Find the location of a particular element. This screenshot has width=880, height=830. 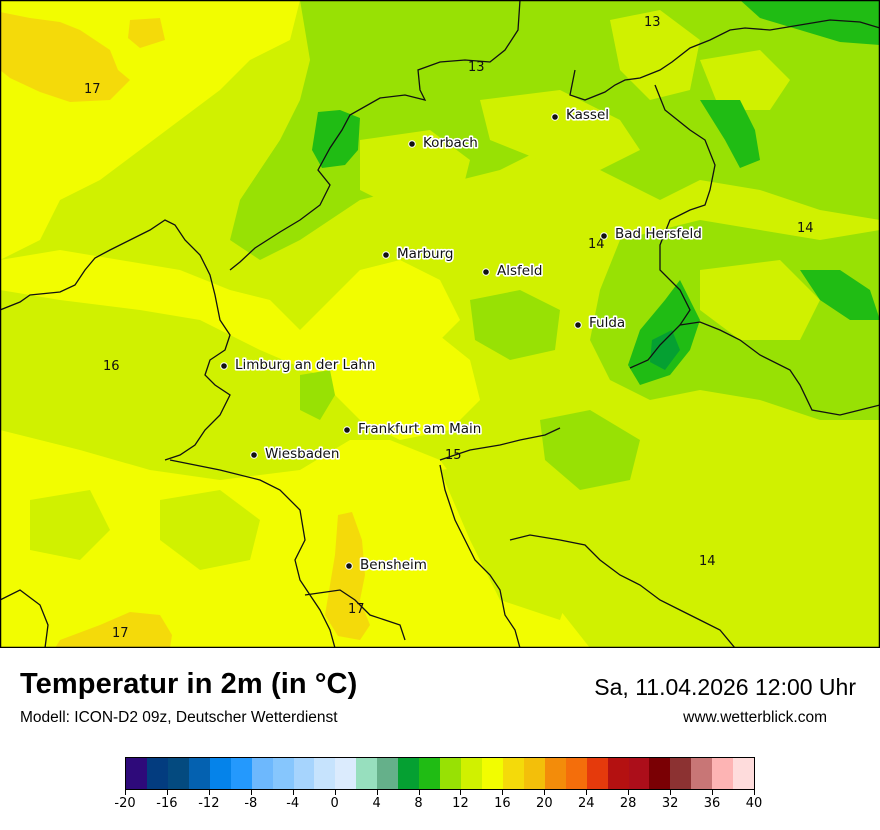

colorbar-tick-label: -16 is located at coordinates (167, 803).